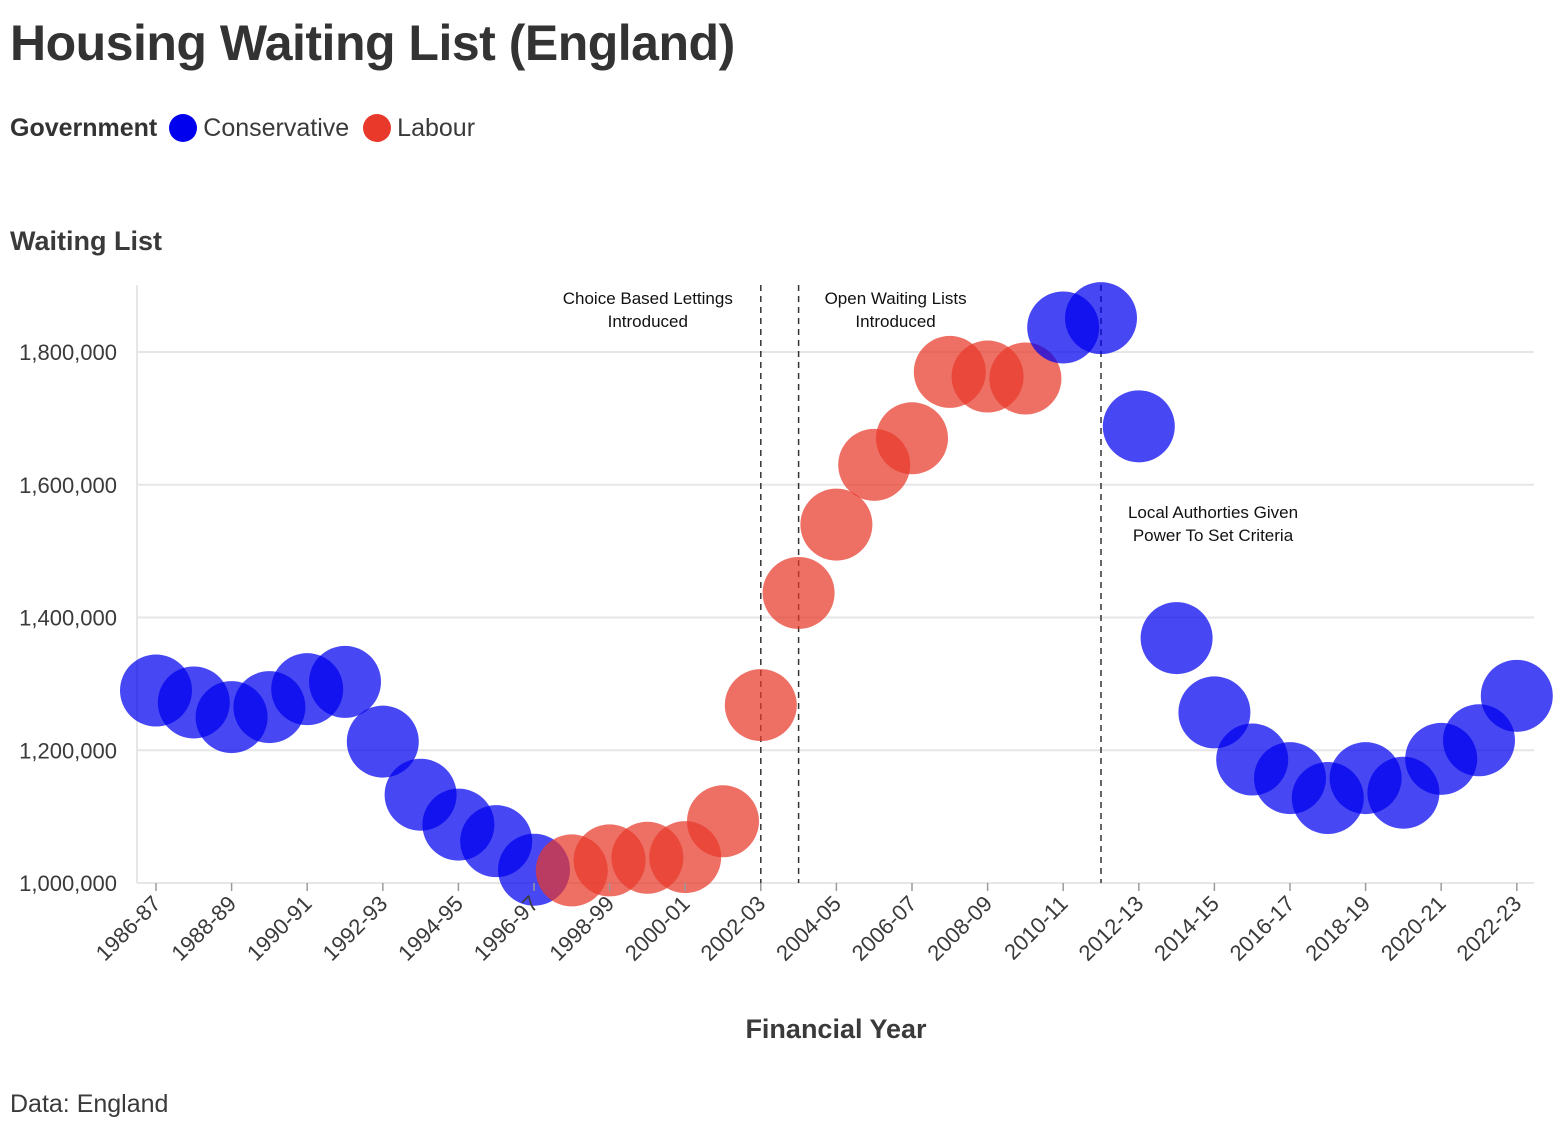  What do you see at coordinates (84, 127) in the screenshot?
I see `legend-title: Government` at bounding box center [84, 127].